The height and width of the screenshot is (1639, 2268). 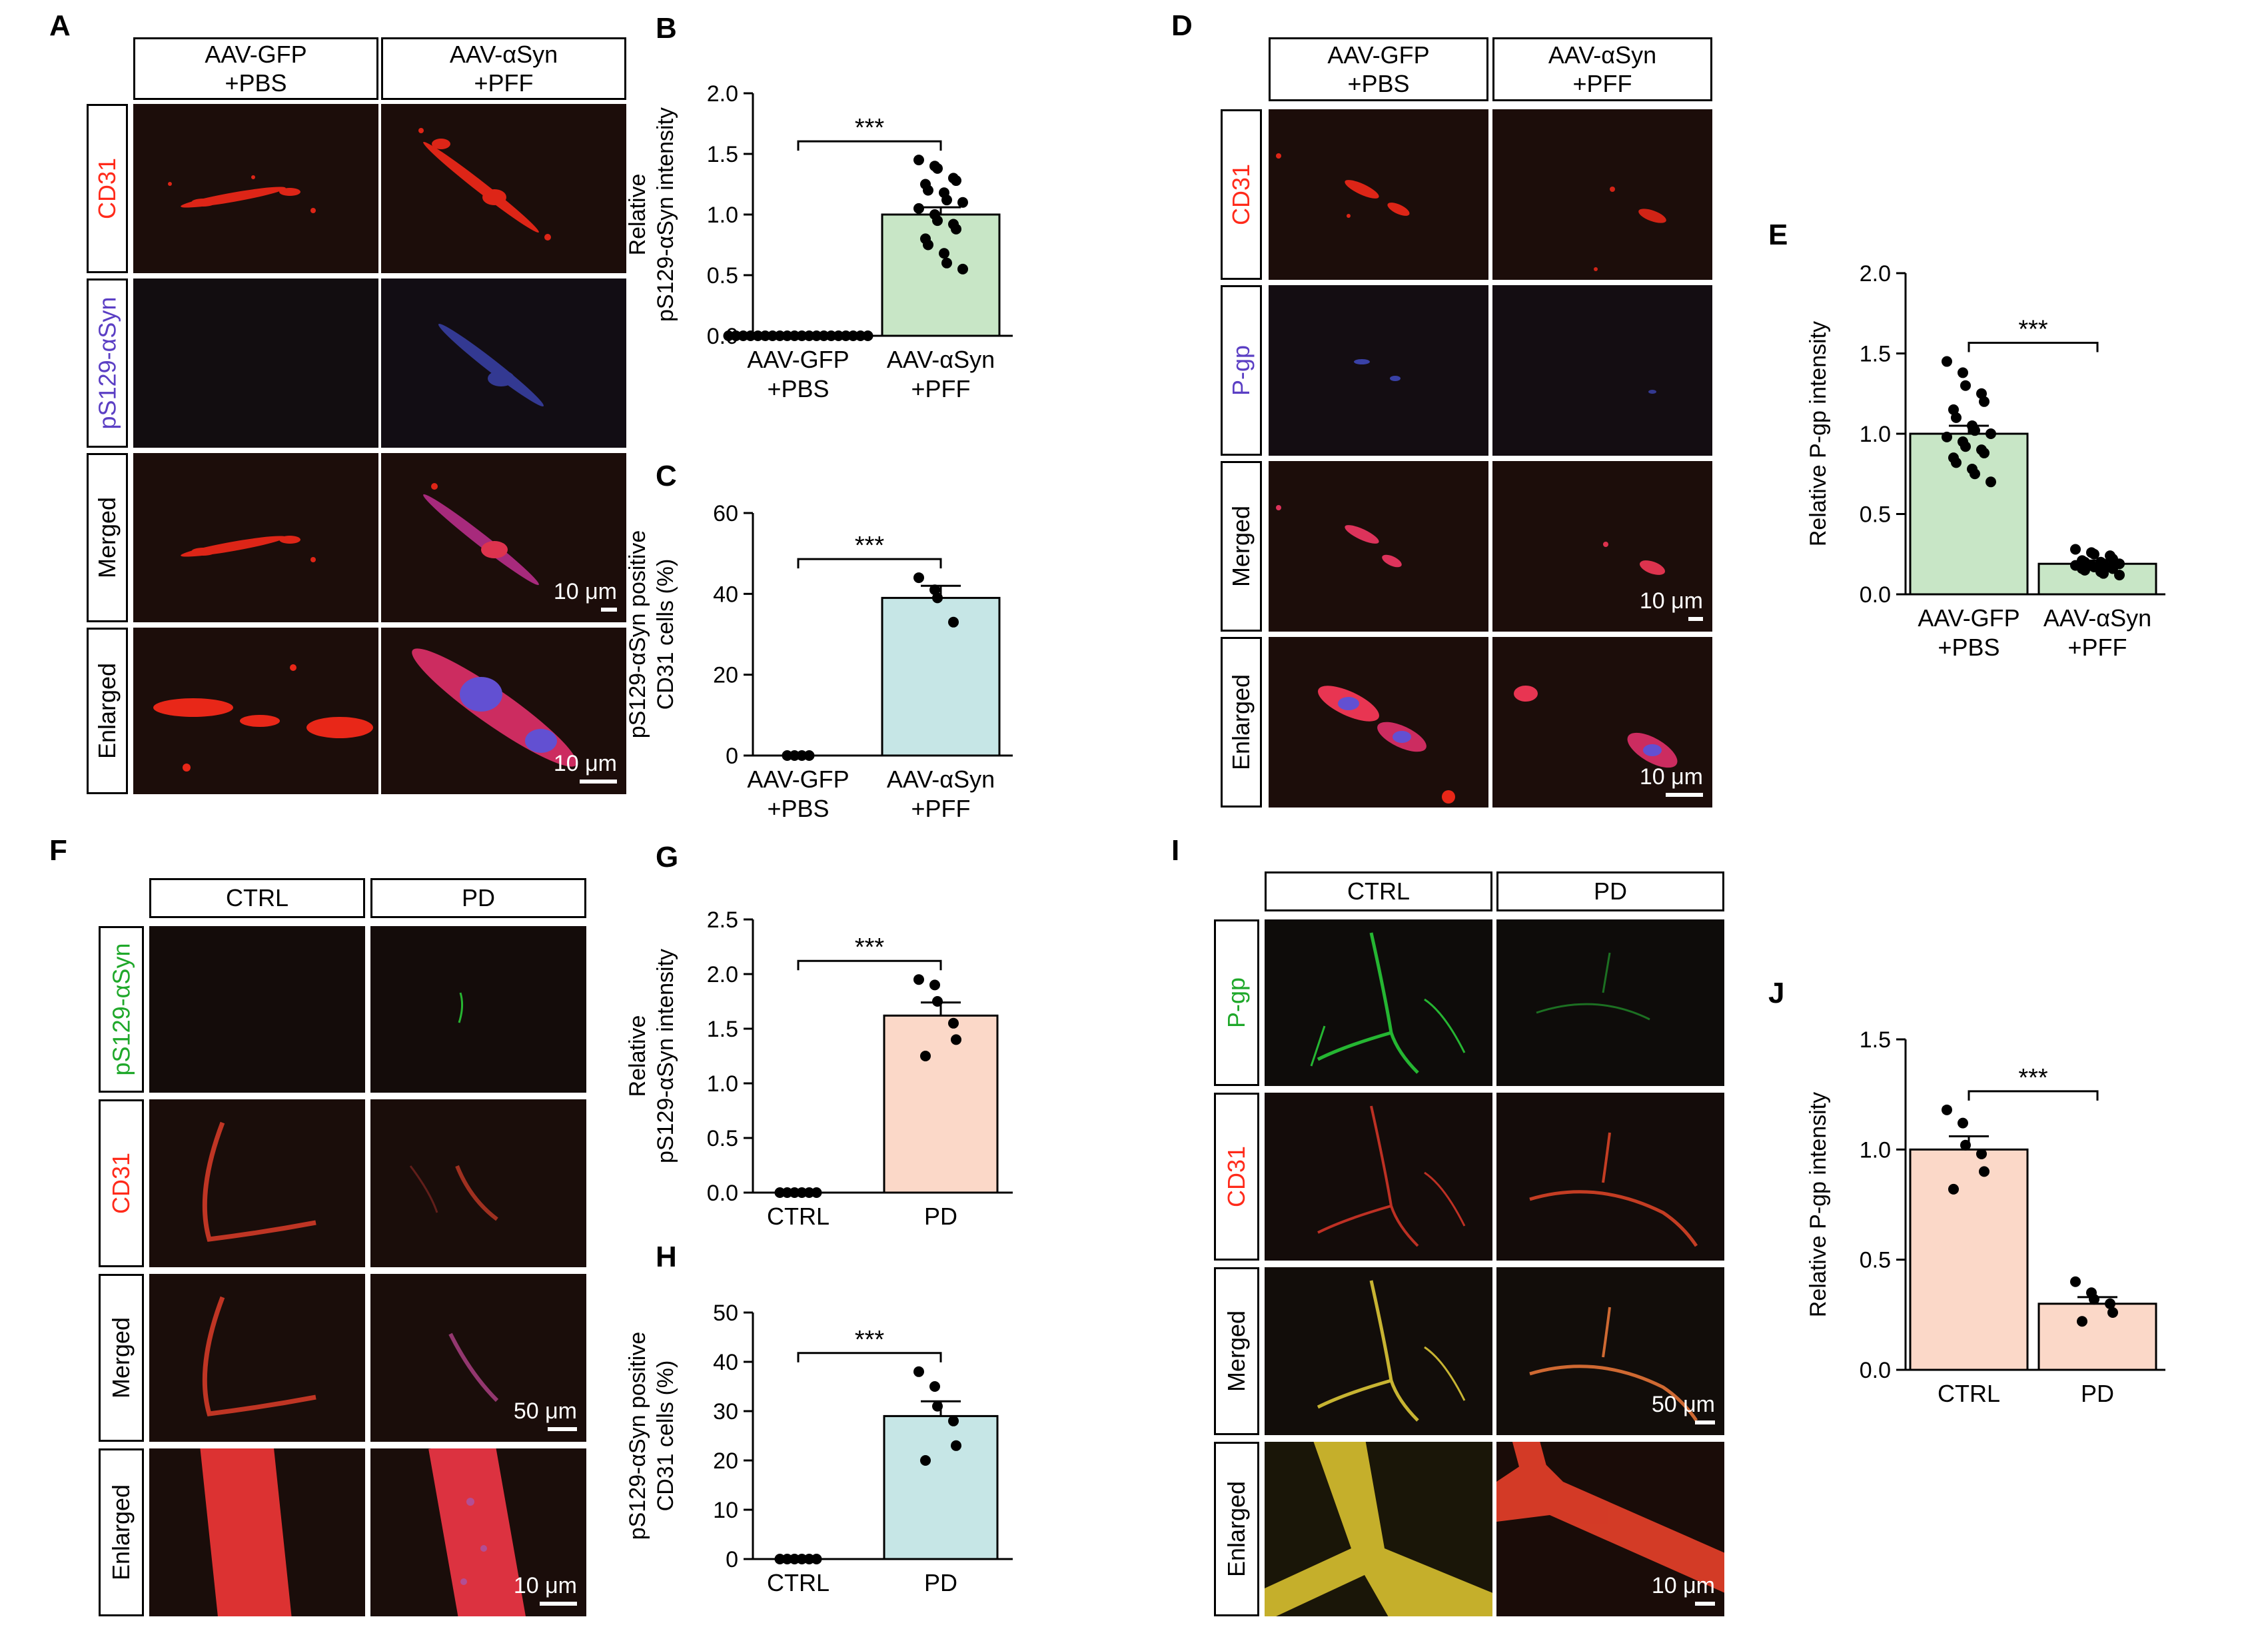 What do you see at coordinates (1602, 722) in the screenshot?
I see `micrograph-d-enlarged-asyn: 10 μm` at bounding box center [1602, 722].